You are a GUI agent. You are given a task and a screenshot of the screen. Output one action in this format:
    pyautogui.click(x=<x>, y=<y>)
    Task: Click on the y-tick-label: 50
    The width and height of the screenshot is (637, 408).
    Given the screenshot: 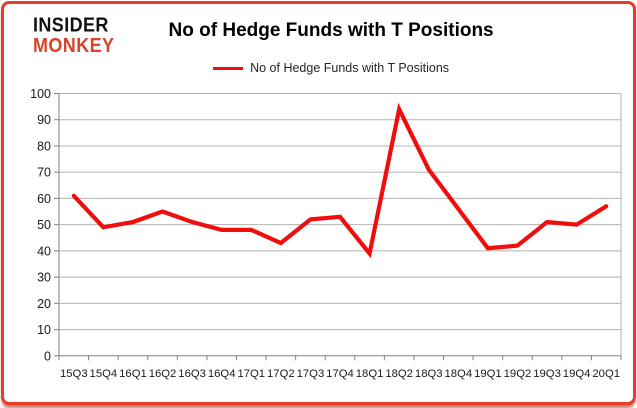 What is the action you would take?
    pyautogui.click(x=44, y=225)
    